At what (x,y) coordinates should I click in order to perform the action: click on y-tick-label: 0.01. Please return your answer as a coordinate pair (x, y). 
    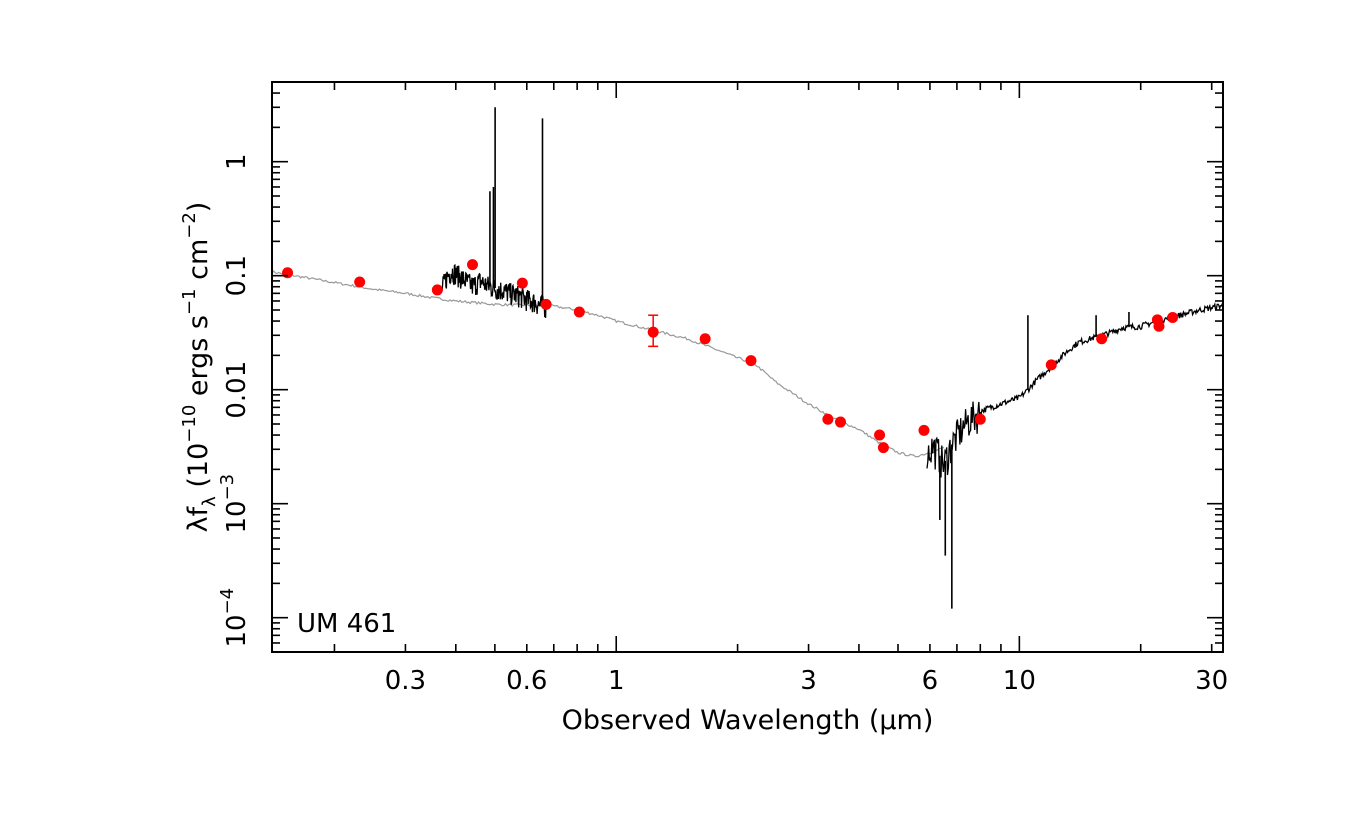
    Looking at the image, I should click on (237, 390).